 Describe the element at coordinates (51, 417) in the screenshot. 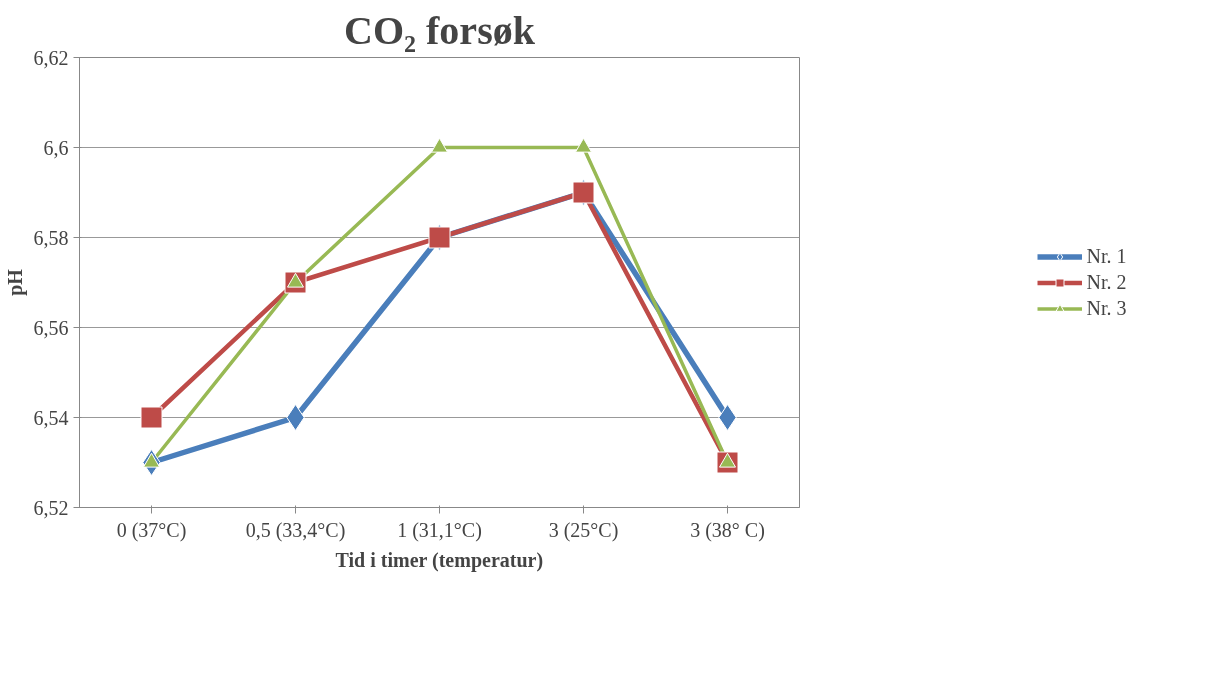

I see `y-tick-label: 6,54` at that location.